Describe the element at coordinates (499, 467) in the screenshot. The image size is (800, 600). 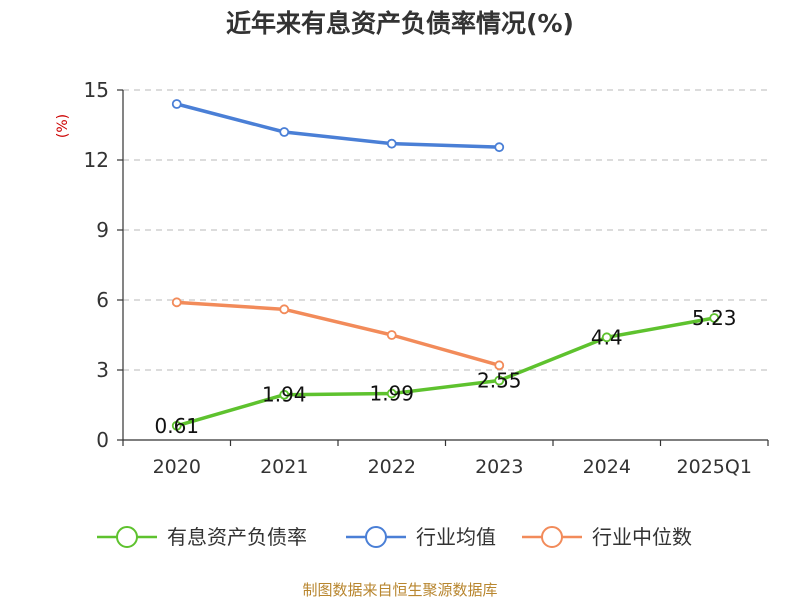
I see `x-tick-label: 2023` at that location.